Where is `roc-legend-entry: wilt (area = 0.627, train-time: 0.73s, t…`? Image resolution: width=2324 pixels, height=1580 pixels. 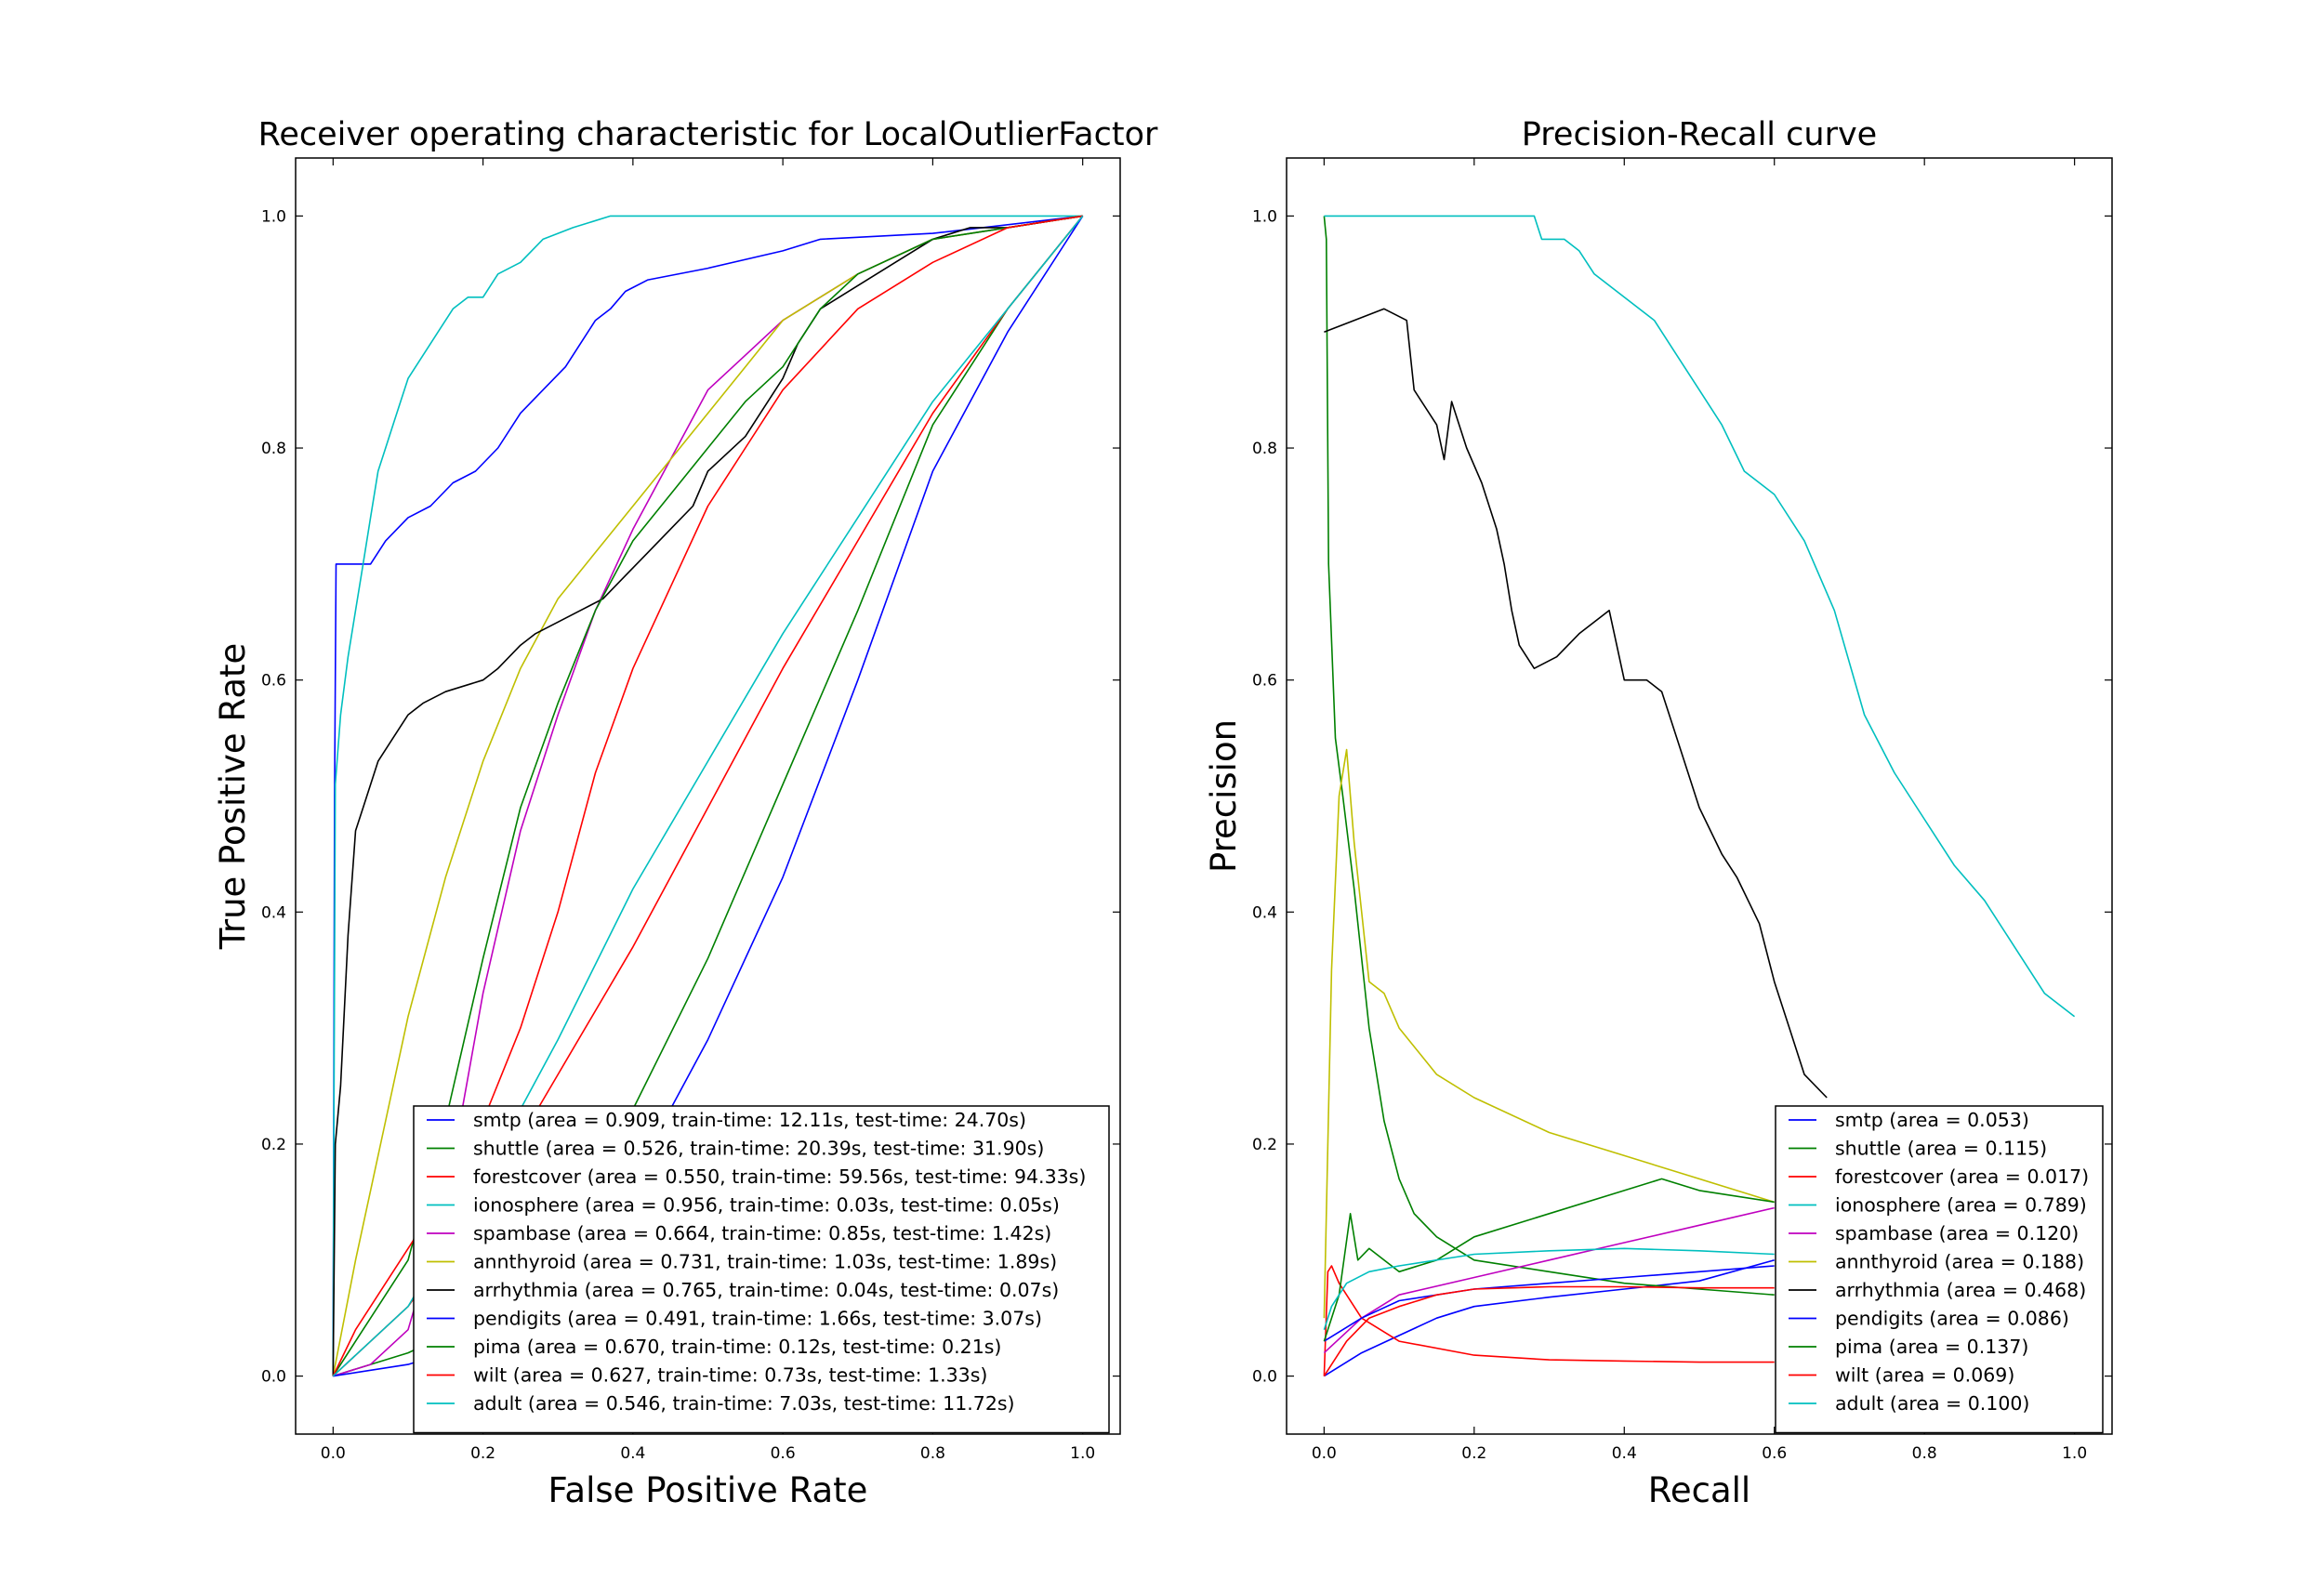 roc-legend-entry: wilt (area = 0.627, train-time: 0.73s, t… is located at coordinates (730, 1375).